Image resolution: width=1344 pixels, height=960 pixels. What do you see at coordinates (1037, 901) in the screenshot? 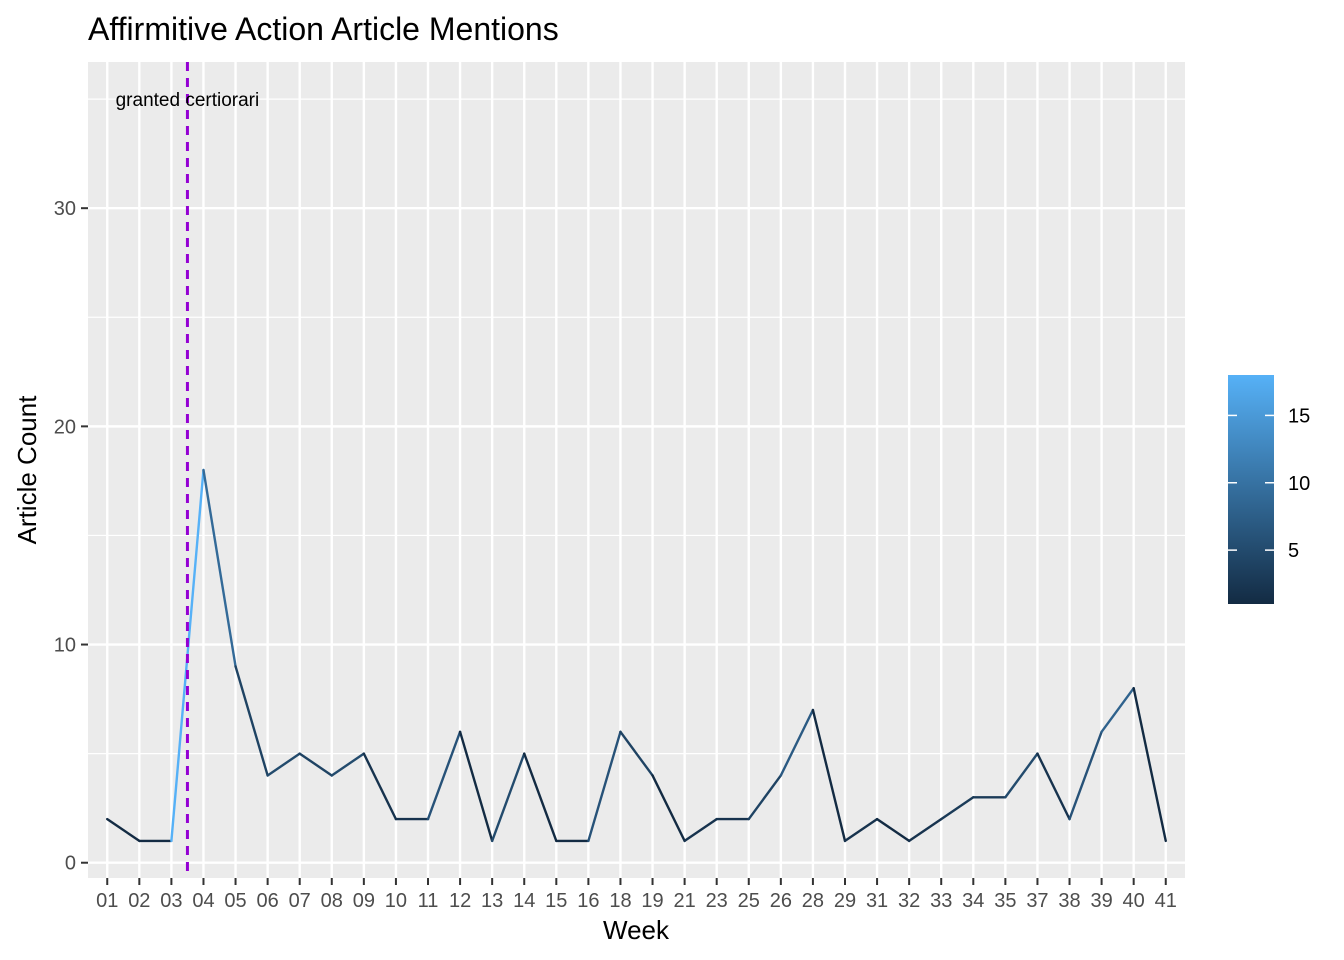
I see `x-tick-label: 37` at bounding box center [1037, 901].